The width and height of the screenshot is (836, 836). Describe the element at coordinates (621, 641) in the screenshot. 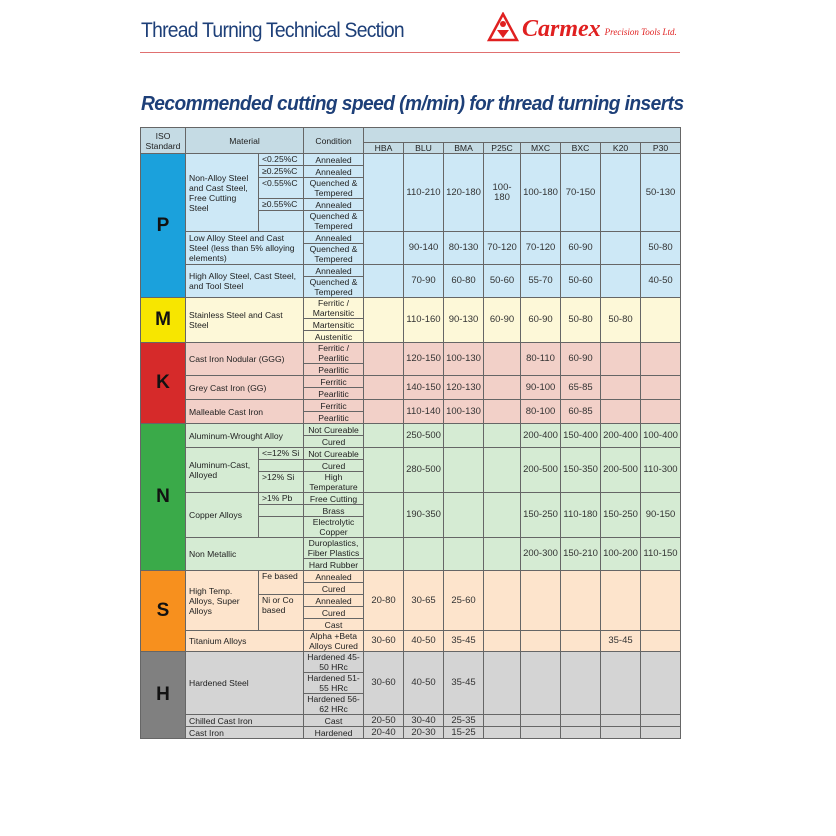

I see `speed-k20: 35-45` at that location.